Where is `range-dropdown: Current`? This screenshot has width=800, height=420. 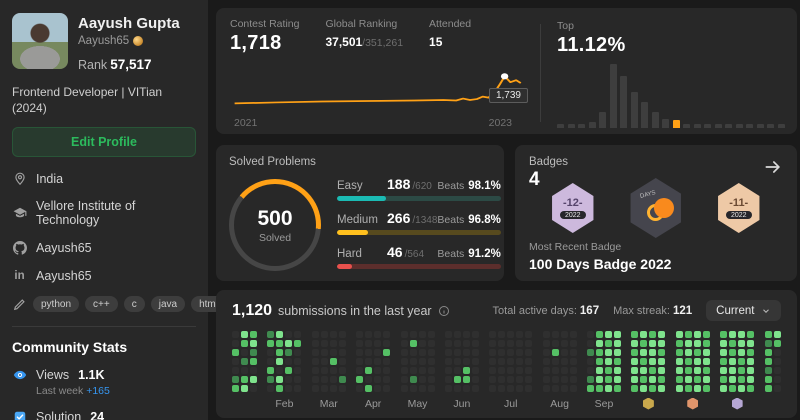 range-dropdown: Current is located at coordinates (743, 310).